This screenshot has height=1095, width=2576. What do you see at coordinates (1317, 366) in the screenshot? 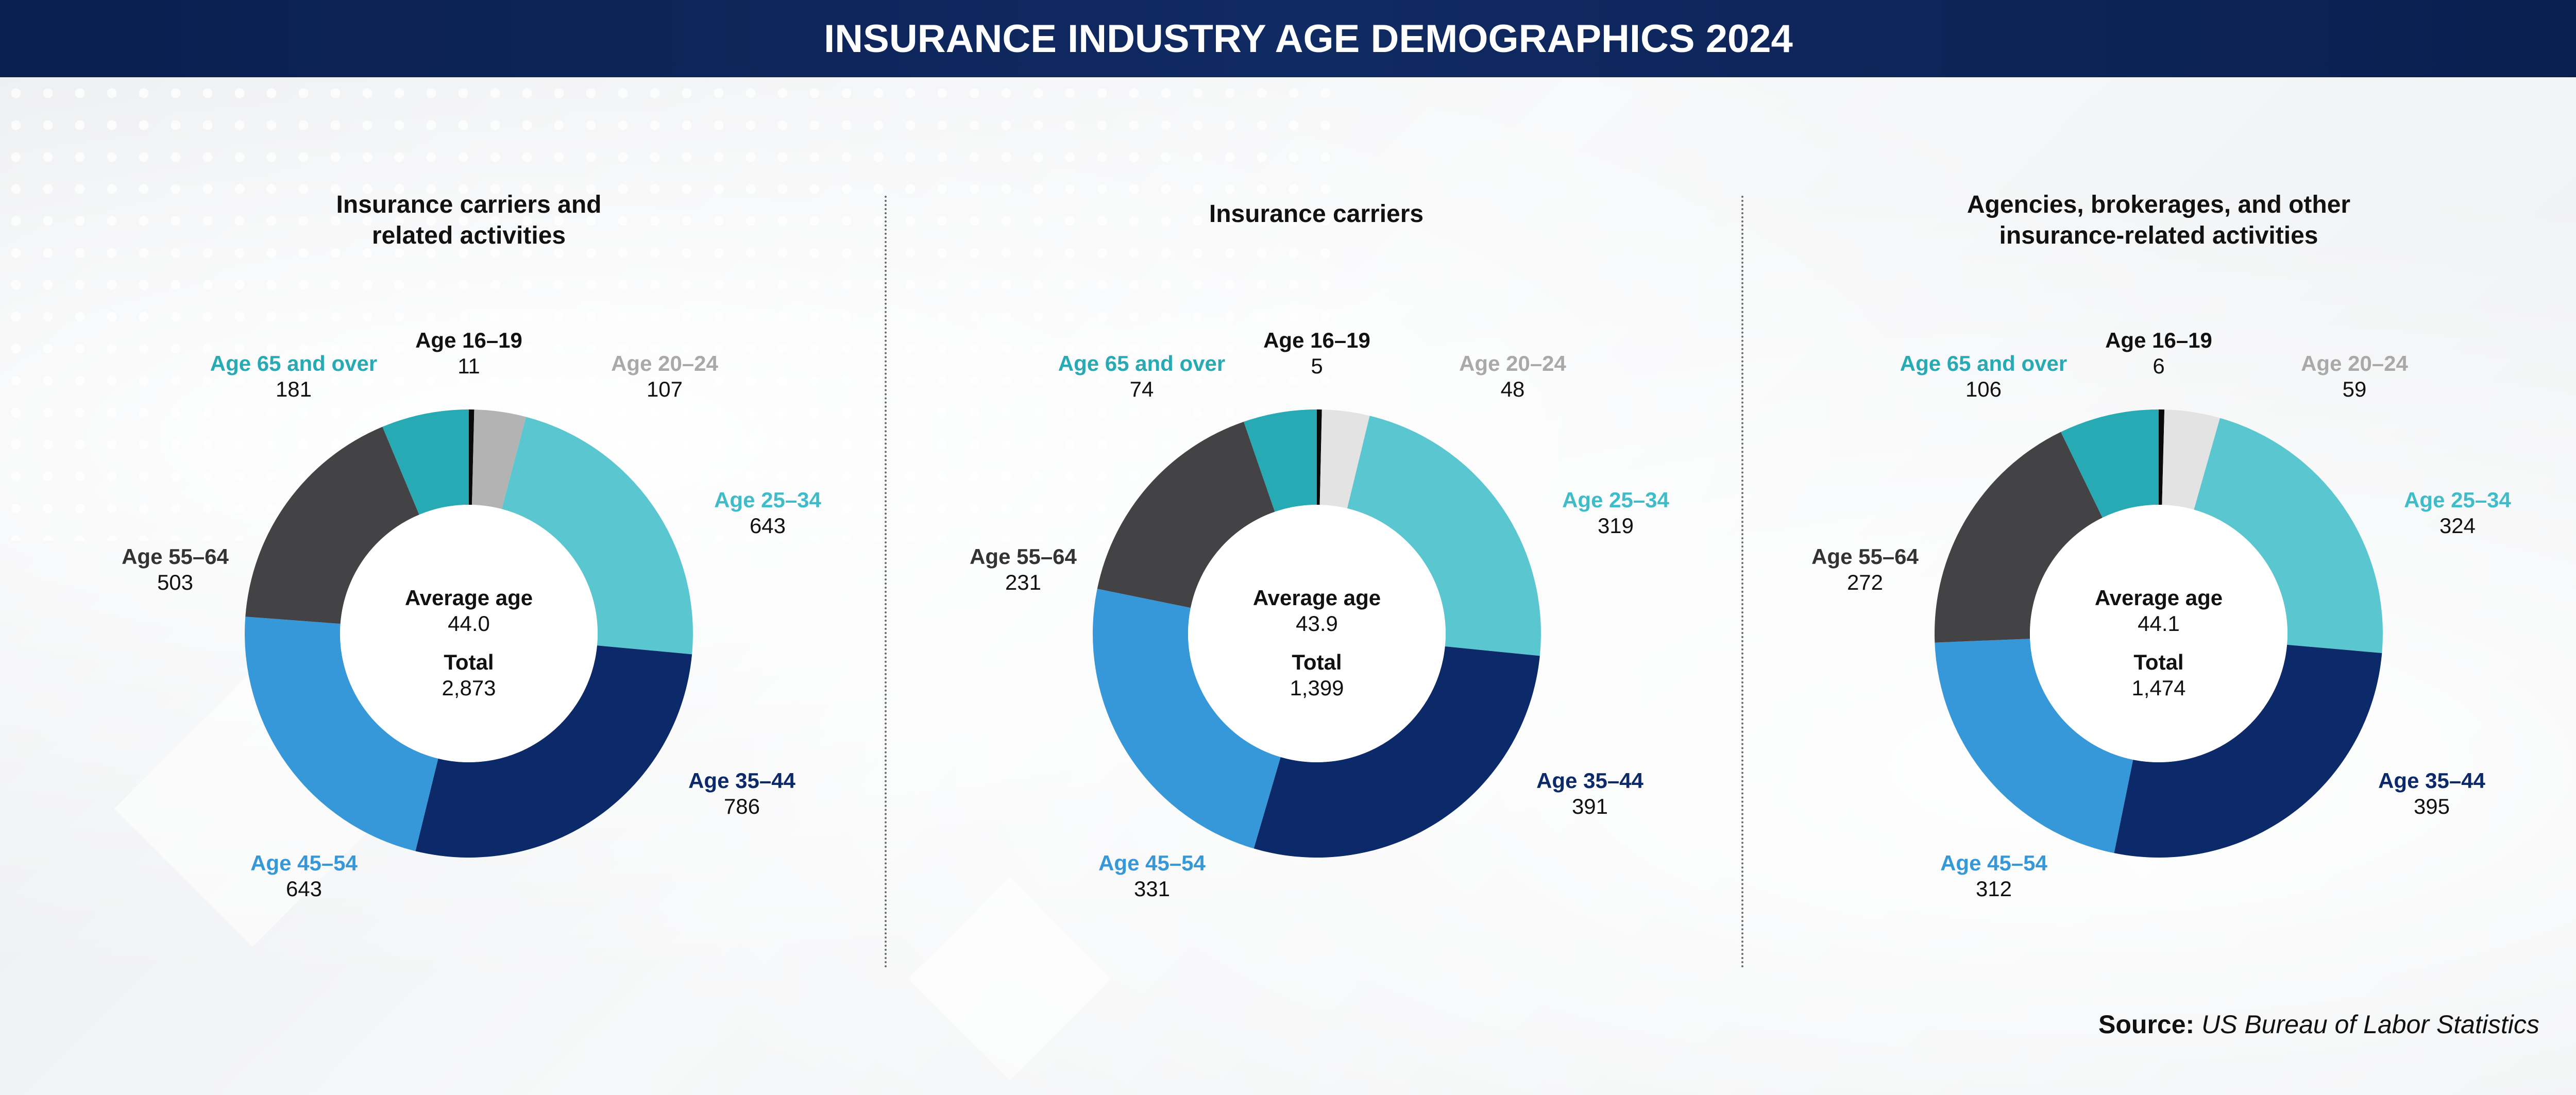
I see `slice-value-label: 5` at bounding box center [1317, 366].